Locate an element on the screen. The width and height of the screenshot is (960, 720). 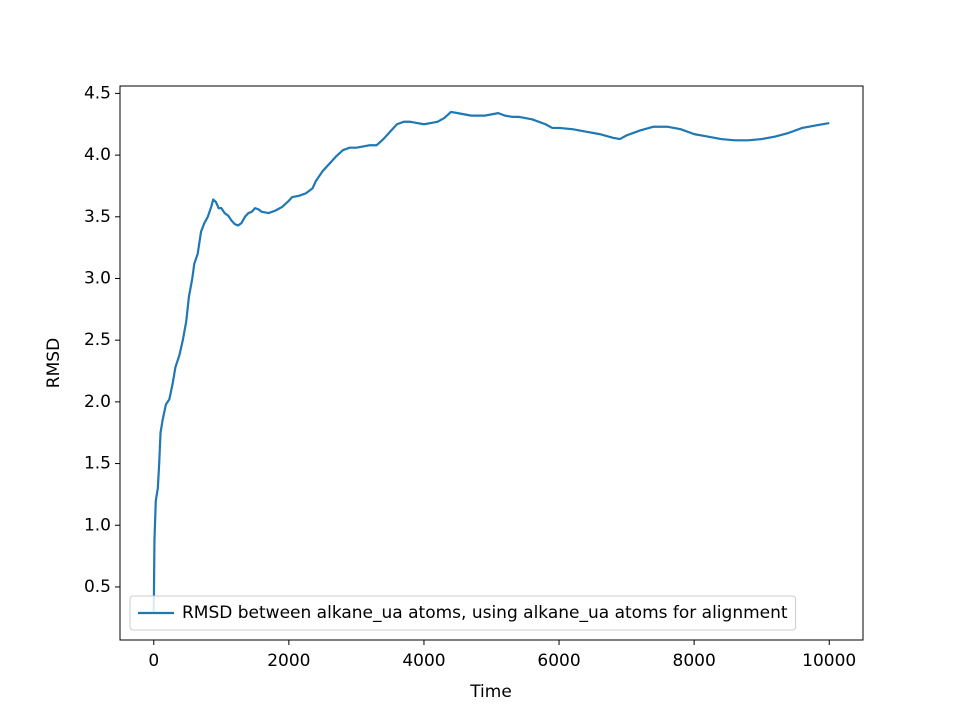
y-tick-label: 2.5 is located at coordinates (97, 340).